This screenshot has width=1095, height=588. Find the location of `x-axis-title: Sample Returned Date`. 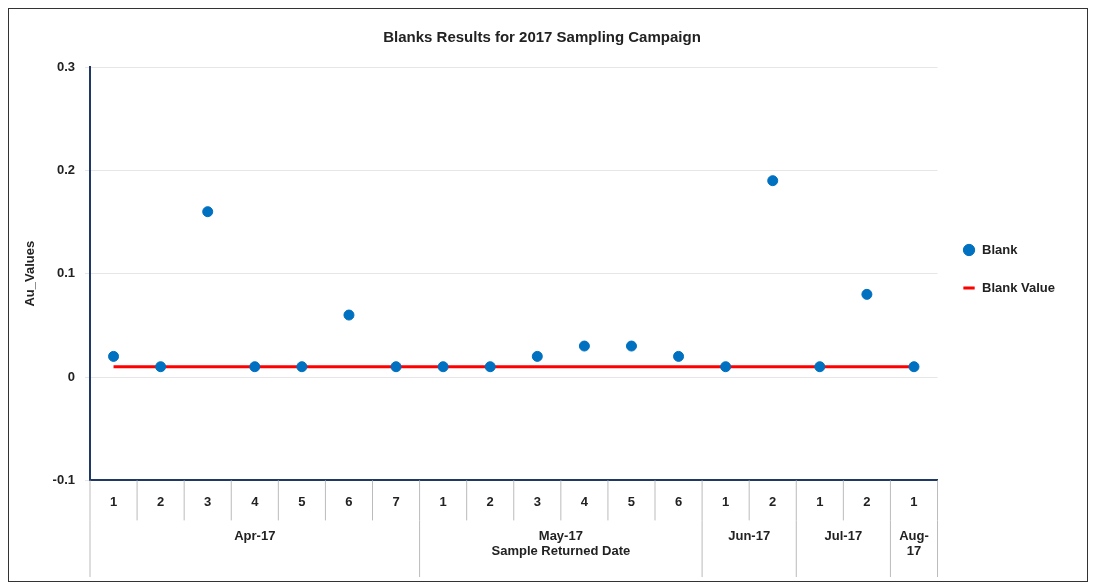

x-axis-title: Sample Returned Date is located at coordinates (561, 551).